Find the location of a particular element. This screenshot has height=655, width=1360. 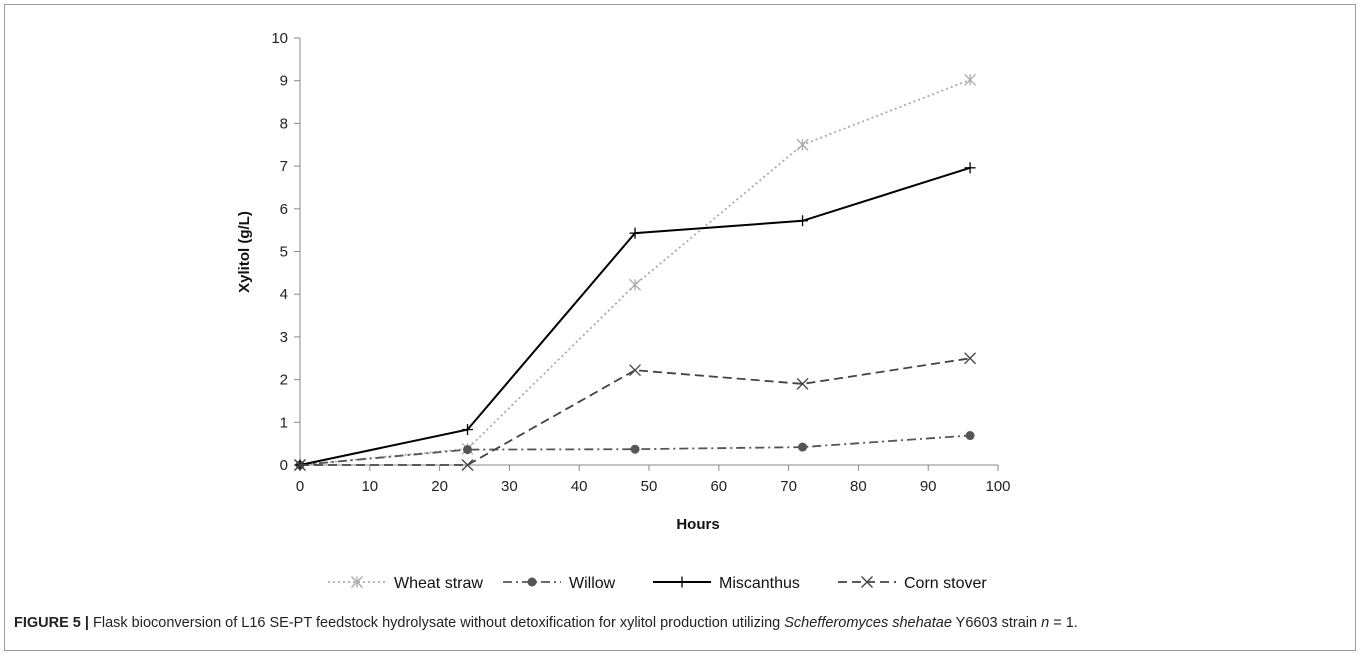

legend-item-corn-stover: Corn stover is located at coordinates (912, 583).